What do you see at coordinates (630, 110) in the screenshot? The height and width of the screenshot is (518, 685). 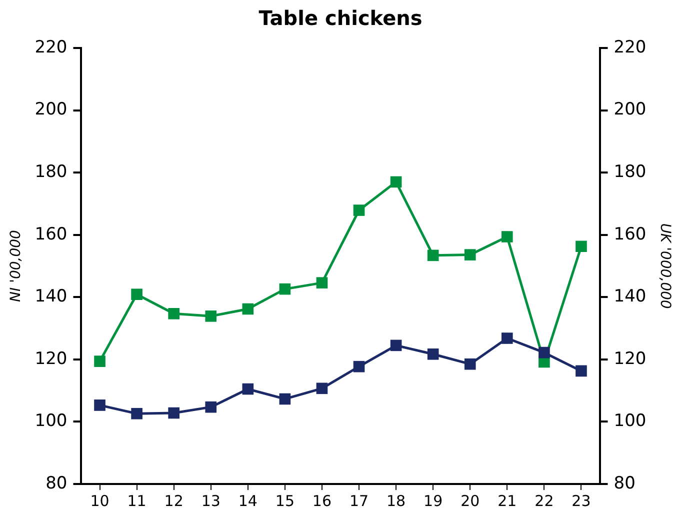 I see `y2-tick-label: 200` at bounding box center [630, 110].